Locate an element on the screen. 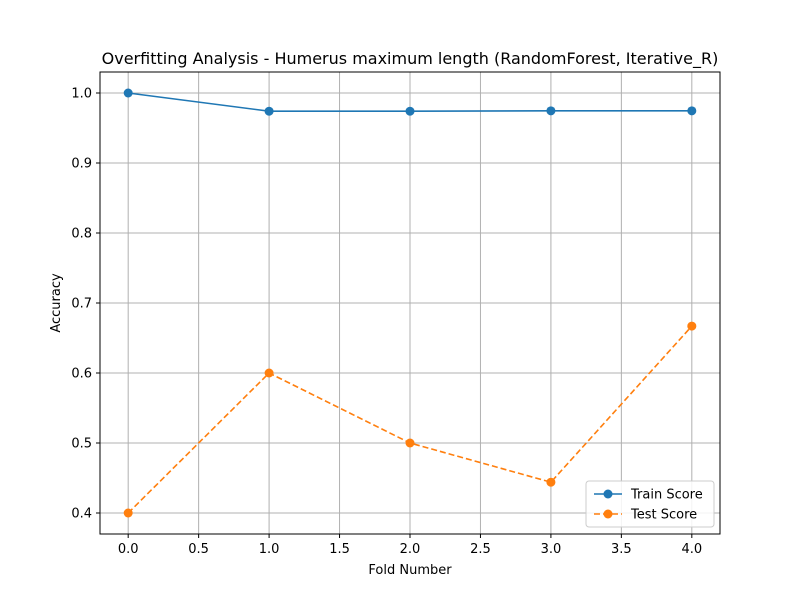 The height and width of the screenshot is (604, 800). x-tick-label: 0.5 is located at coordinates (198, 549).